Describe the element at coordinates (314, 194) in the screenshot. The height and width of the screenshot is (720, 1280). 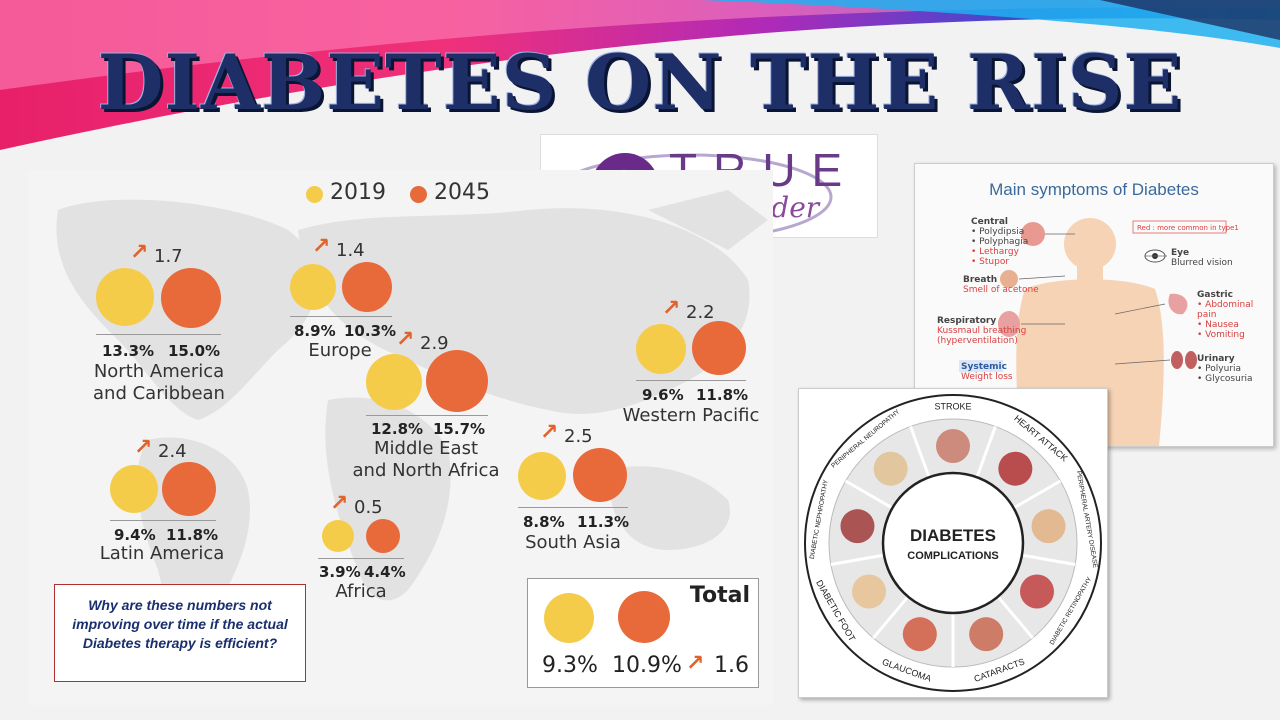
I see `legend-2019-swatch` at that location.